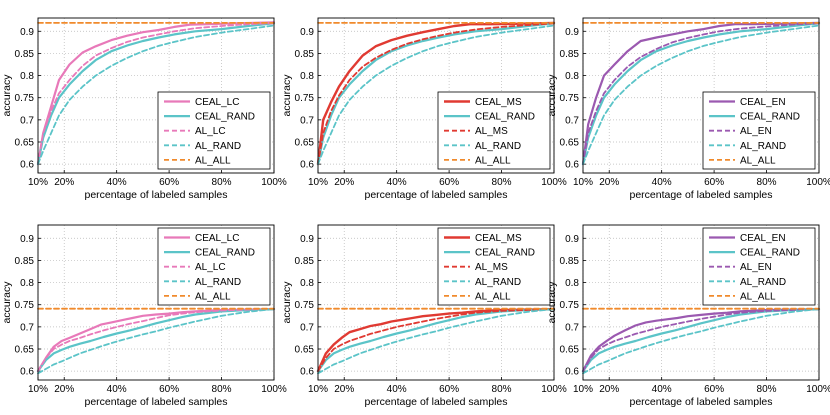 The image size is (830, 415). Describe the element at coordinates (498, 102) in the screenshot. I see `legend-label: CEAL_MS` at that location.